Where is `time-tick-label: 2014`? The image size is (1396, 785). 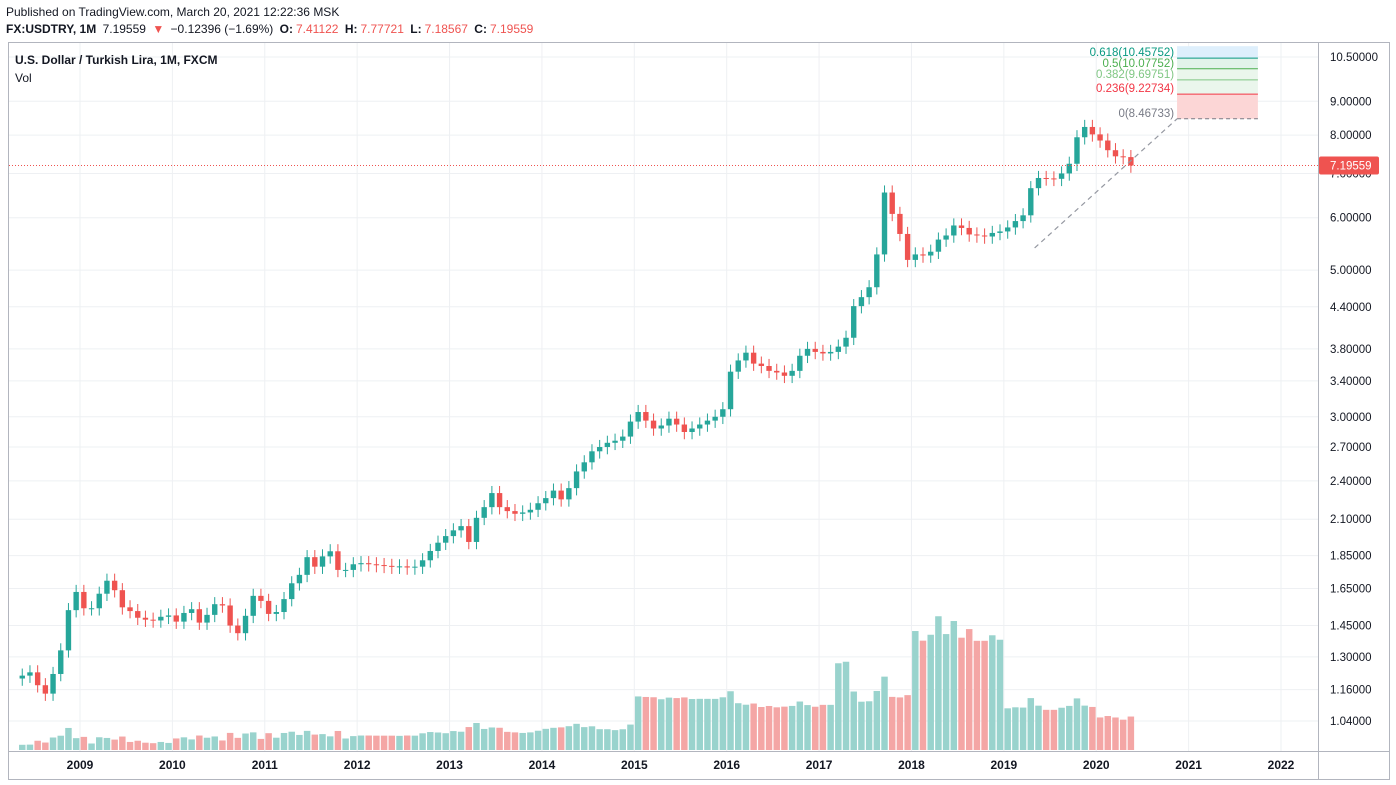 time-tick-label: 2014 is located at coordinates (542, 765).